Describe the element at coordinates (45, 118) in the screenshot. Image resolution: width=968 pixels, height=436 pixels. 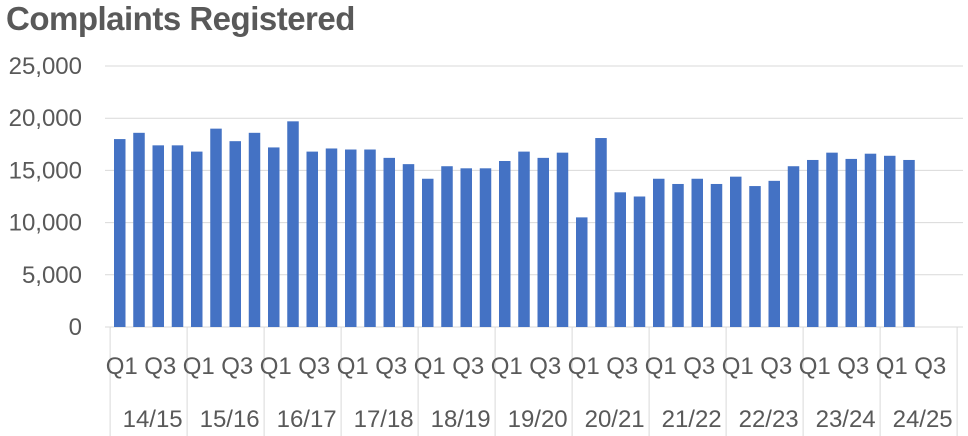
I see `y-tick-label: 20,000` at that location.